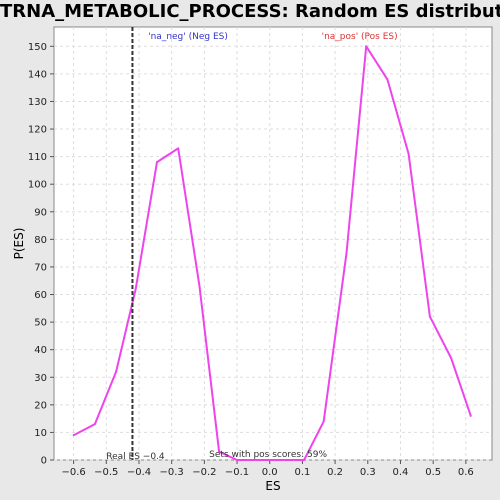 Image resolution: width=500 pixels, height=500 pixels. Describe the element at coordinates (40, 267) in the screenshot. I see `y-tick-label: 70` at that location.